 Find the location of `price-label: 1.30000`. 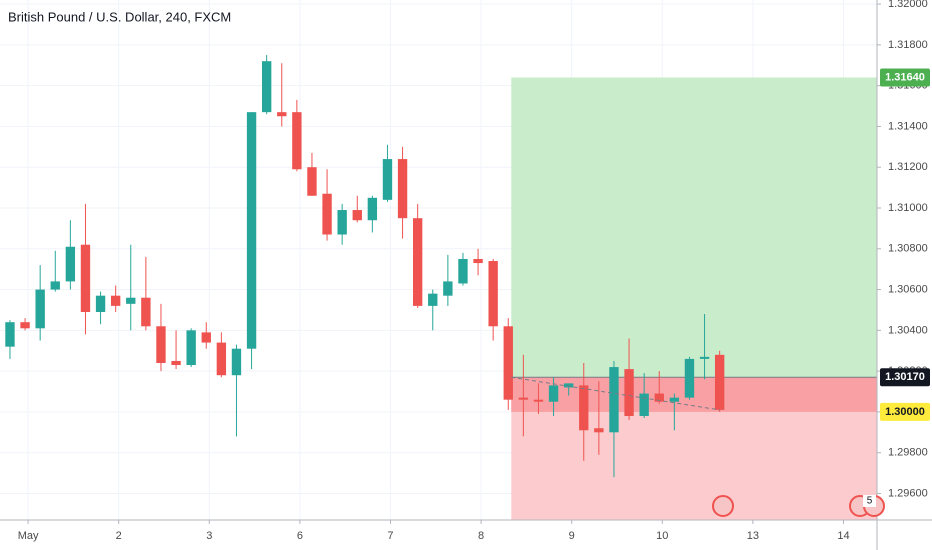

price-label: 1.30000 is located at coordinates (905, 412).